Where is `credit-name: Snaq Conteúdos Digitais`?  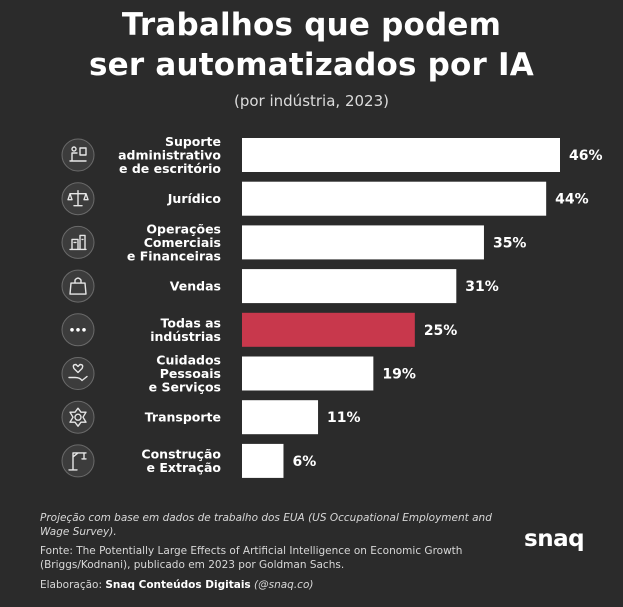 credit-name: Snaq Conteúdos Digitais is located at coordinates (178, 585).